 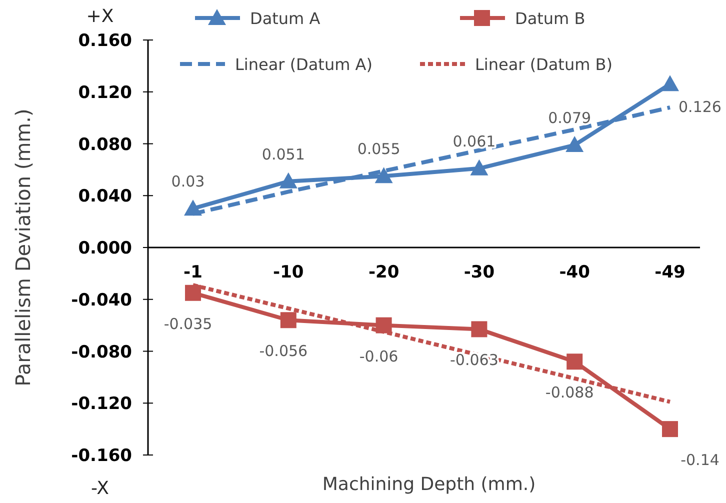 I want to click on data-label: -0.088, so click(x=569, y=393).